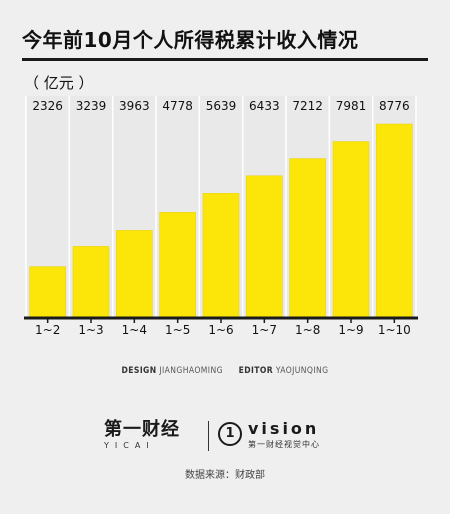  Describe the element at coordinates (307, 106) in the screenshot. I see `data-label: 7212` at that location.